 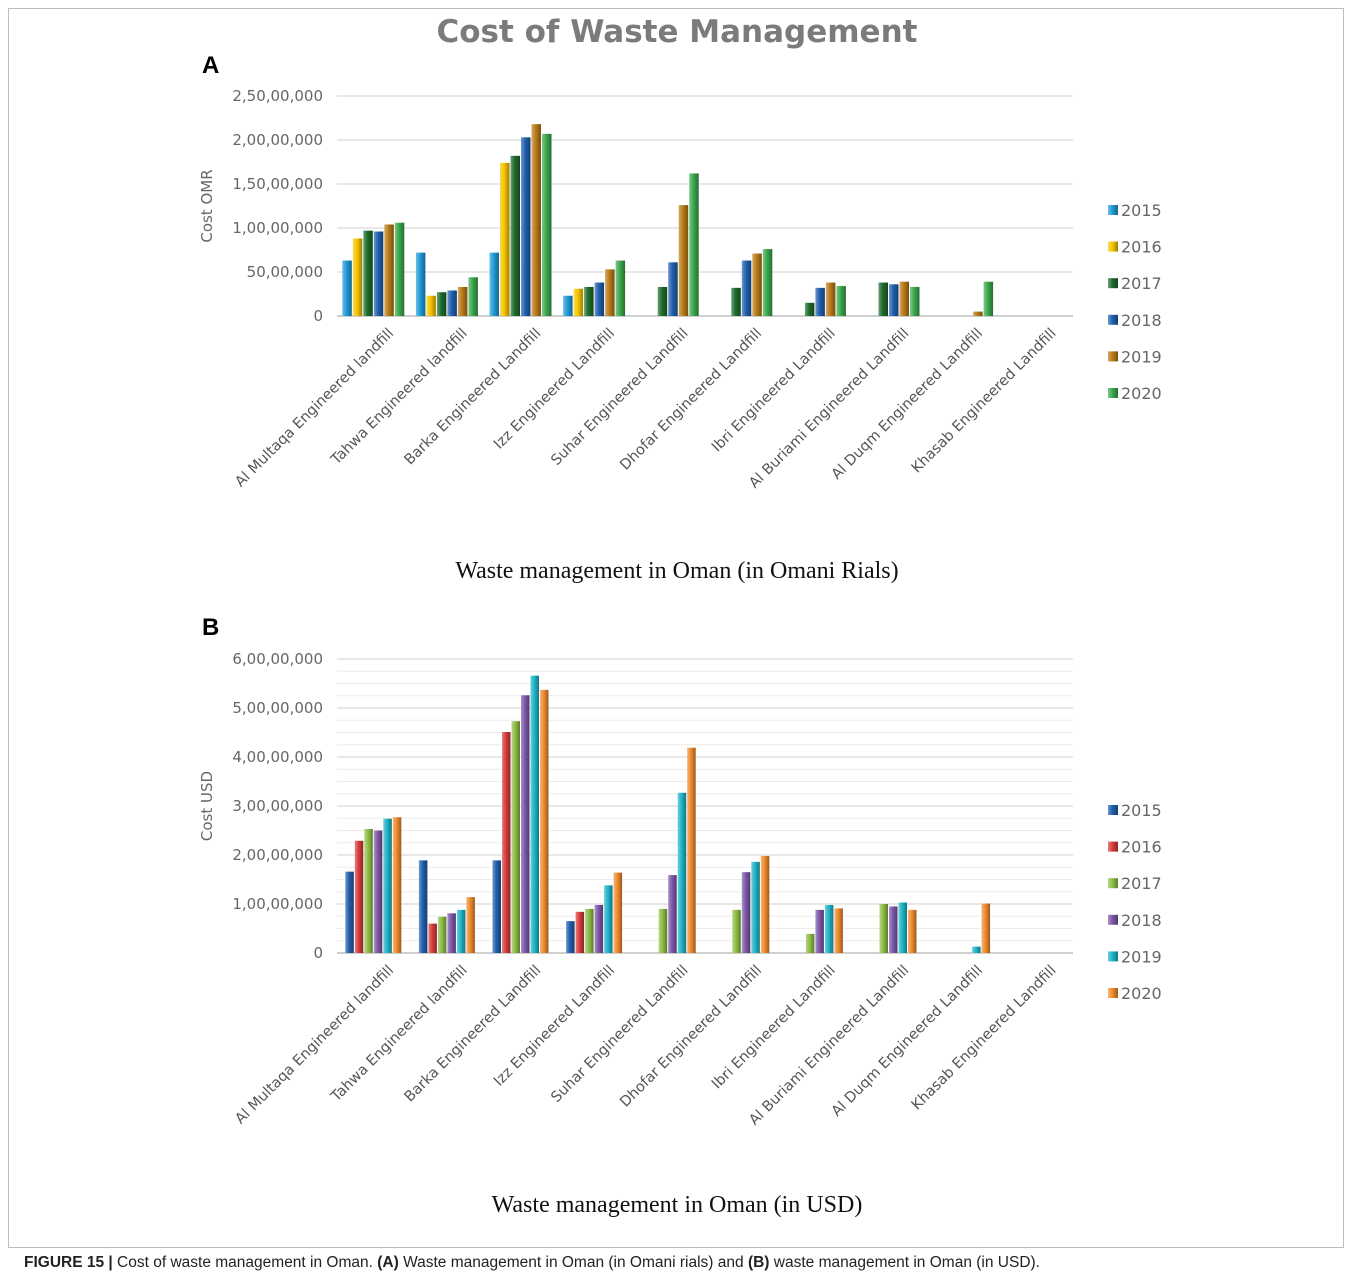 I want to click on x-category-label: Barka Engineered Landfill, so click(x=473, y=1034).